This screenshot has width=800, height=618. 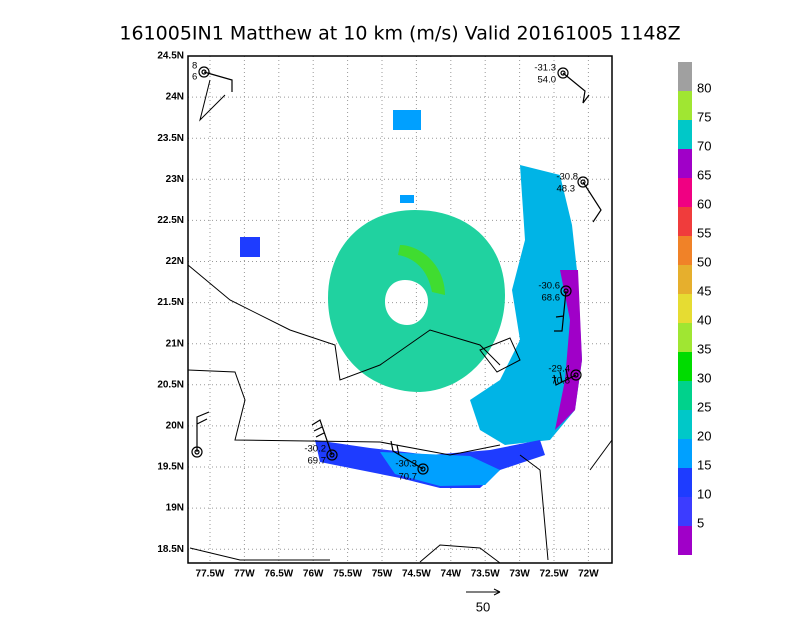 I want to click on colorbar-label: 20, so click(x=704, y=435).